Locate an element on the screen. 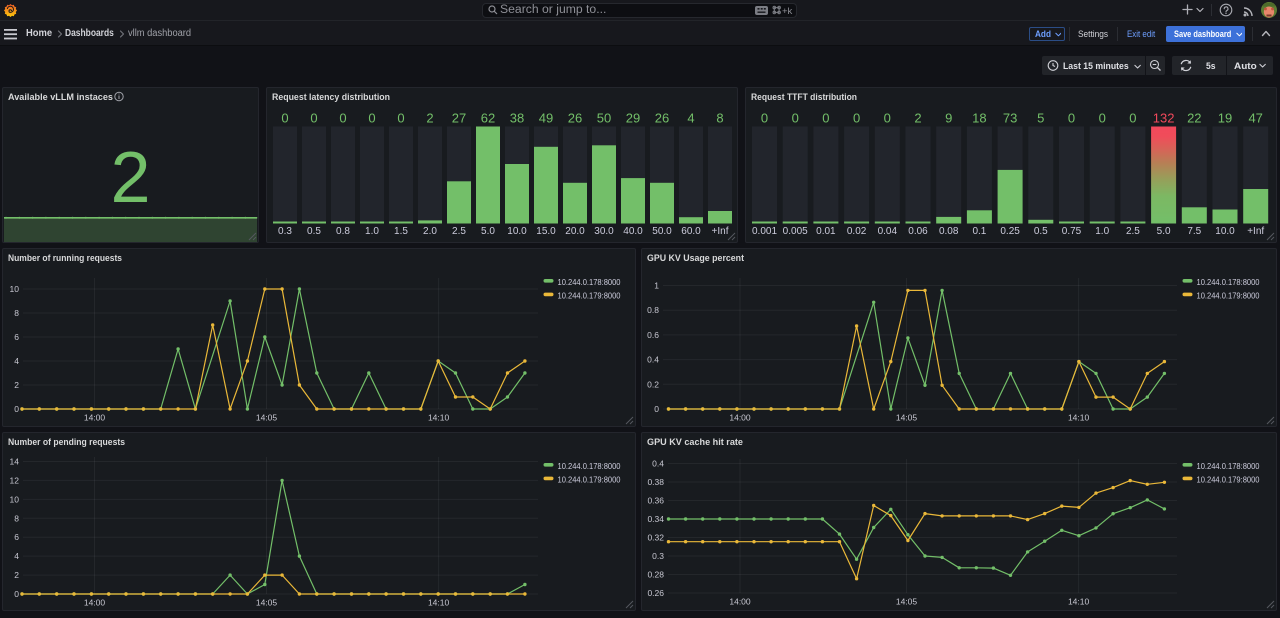  svg-text: 62 is located at coordinates (488, 118).